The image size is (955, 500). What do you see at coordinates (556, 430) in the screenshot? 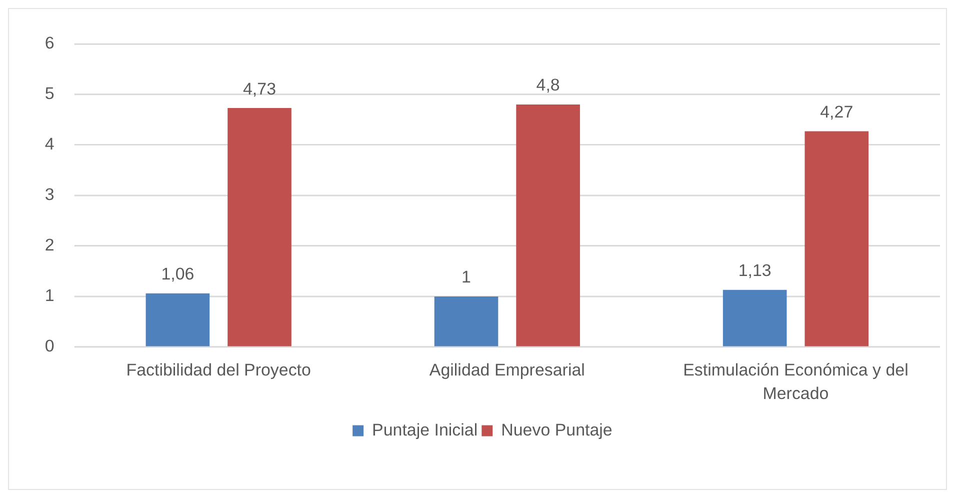
I see `legend-label: Nuevo Puntaje` at bounding box center [556, 430].